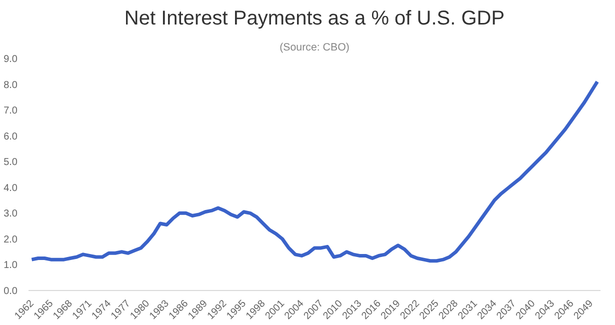 This screenshot has width=615, height=325. Describe the element at coordinates (11, 59) in the screenshot. I see `y-tick-label: 9.0` at that location.